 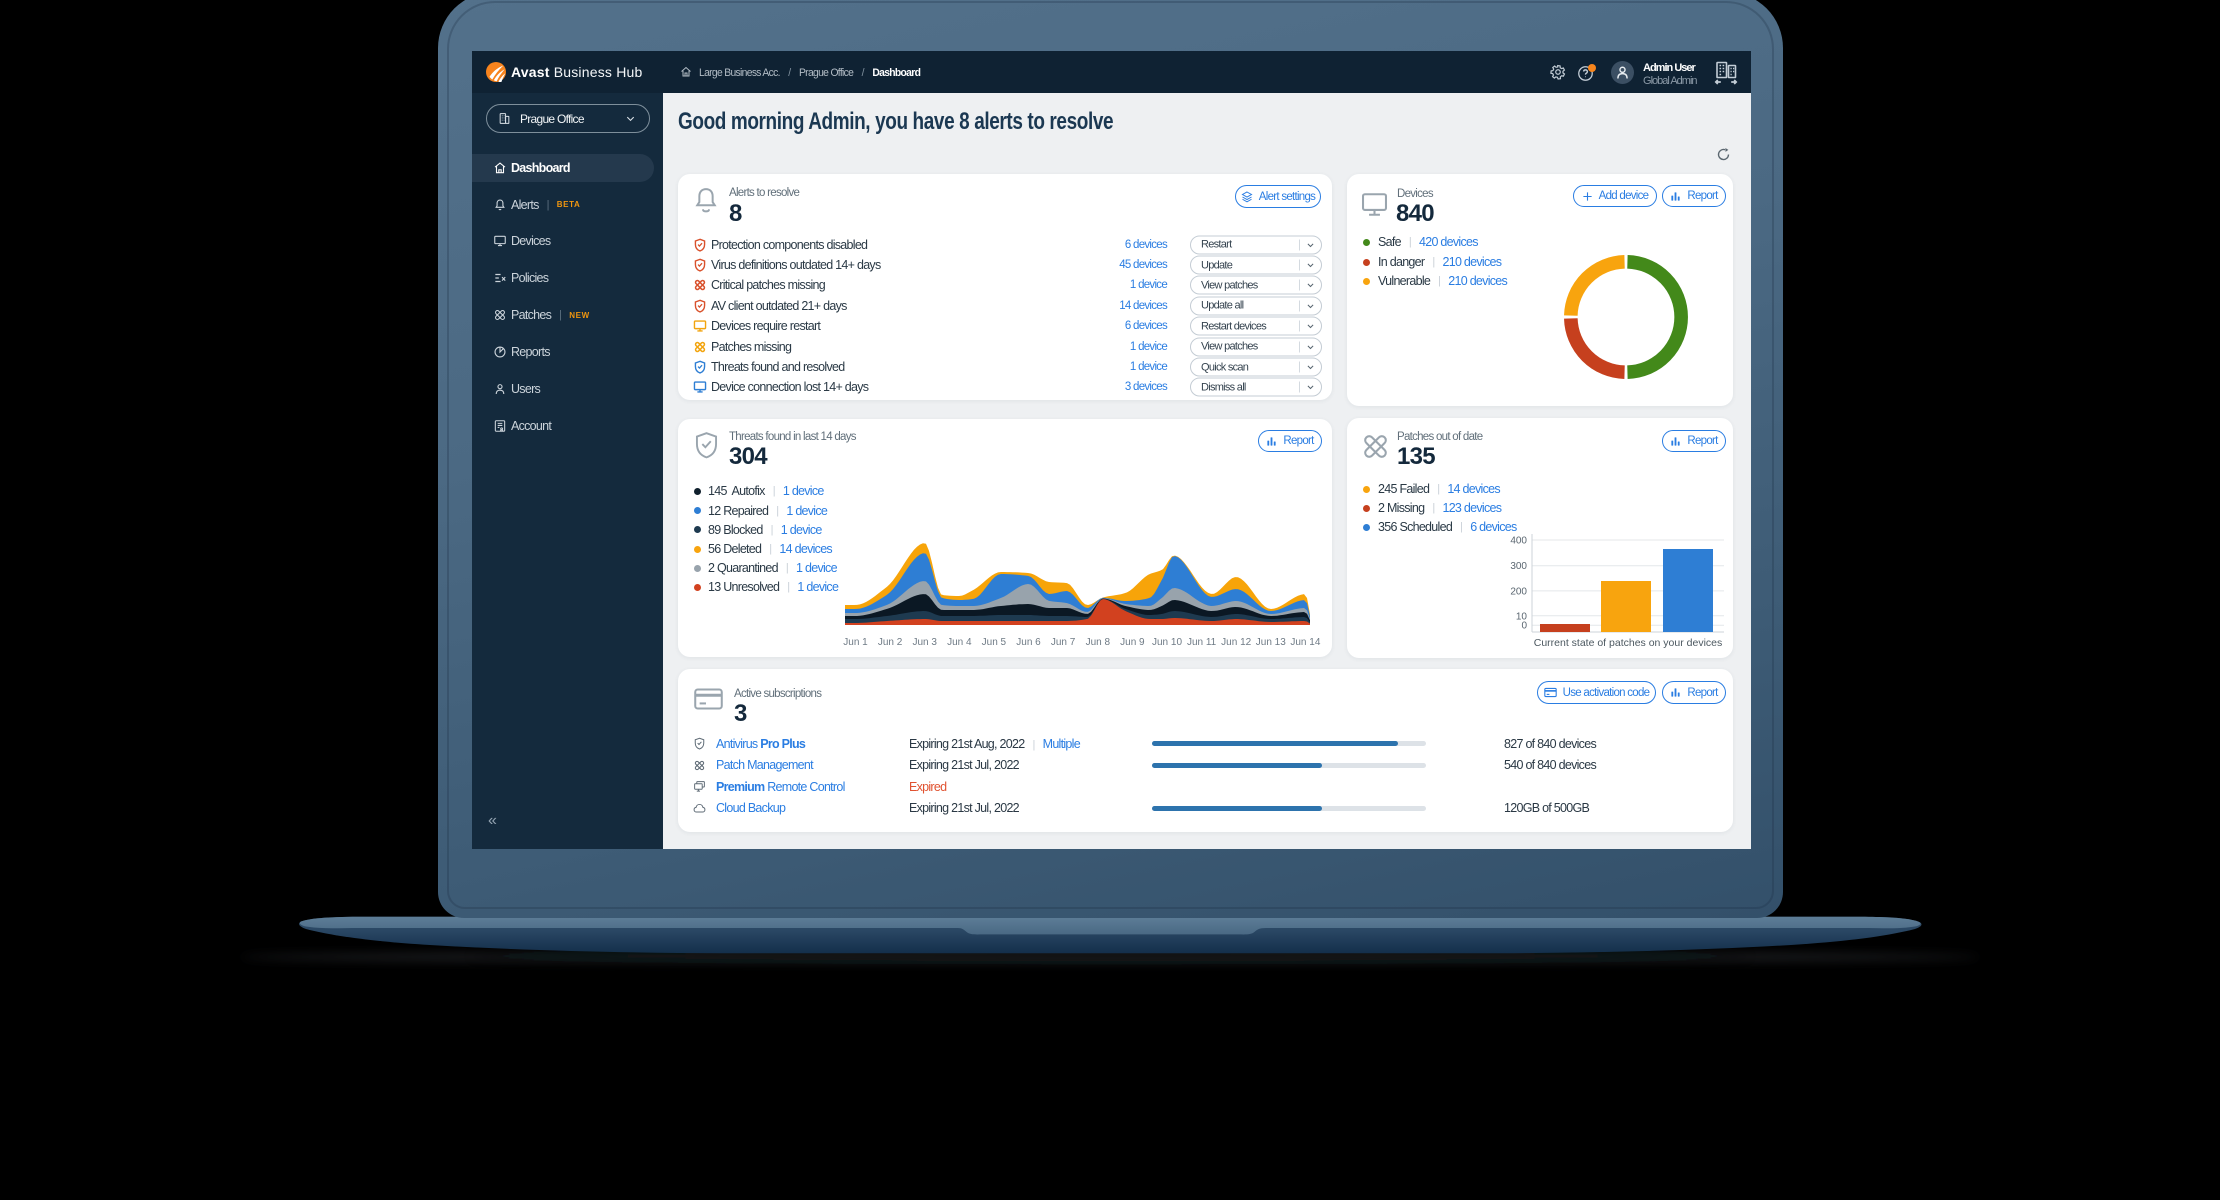 I want to click on svg-text: Jun 10, so click(x=1167, y=642).